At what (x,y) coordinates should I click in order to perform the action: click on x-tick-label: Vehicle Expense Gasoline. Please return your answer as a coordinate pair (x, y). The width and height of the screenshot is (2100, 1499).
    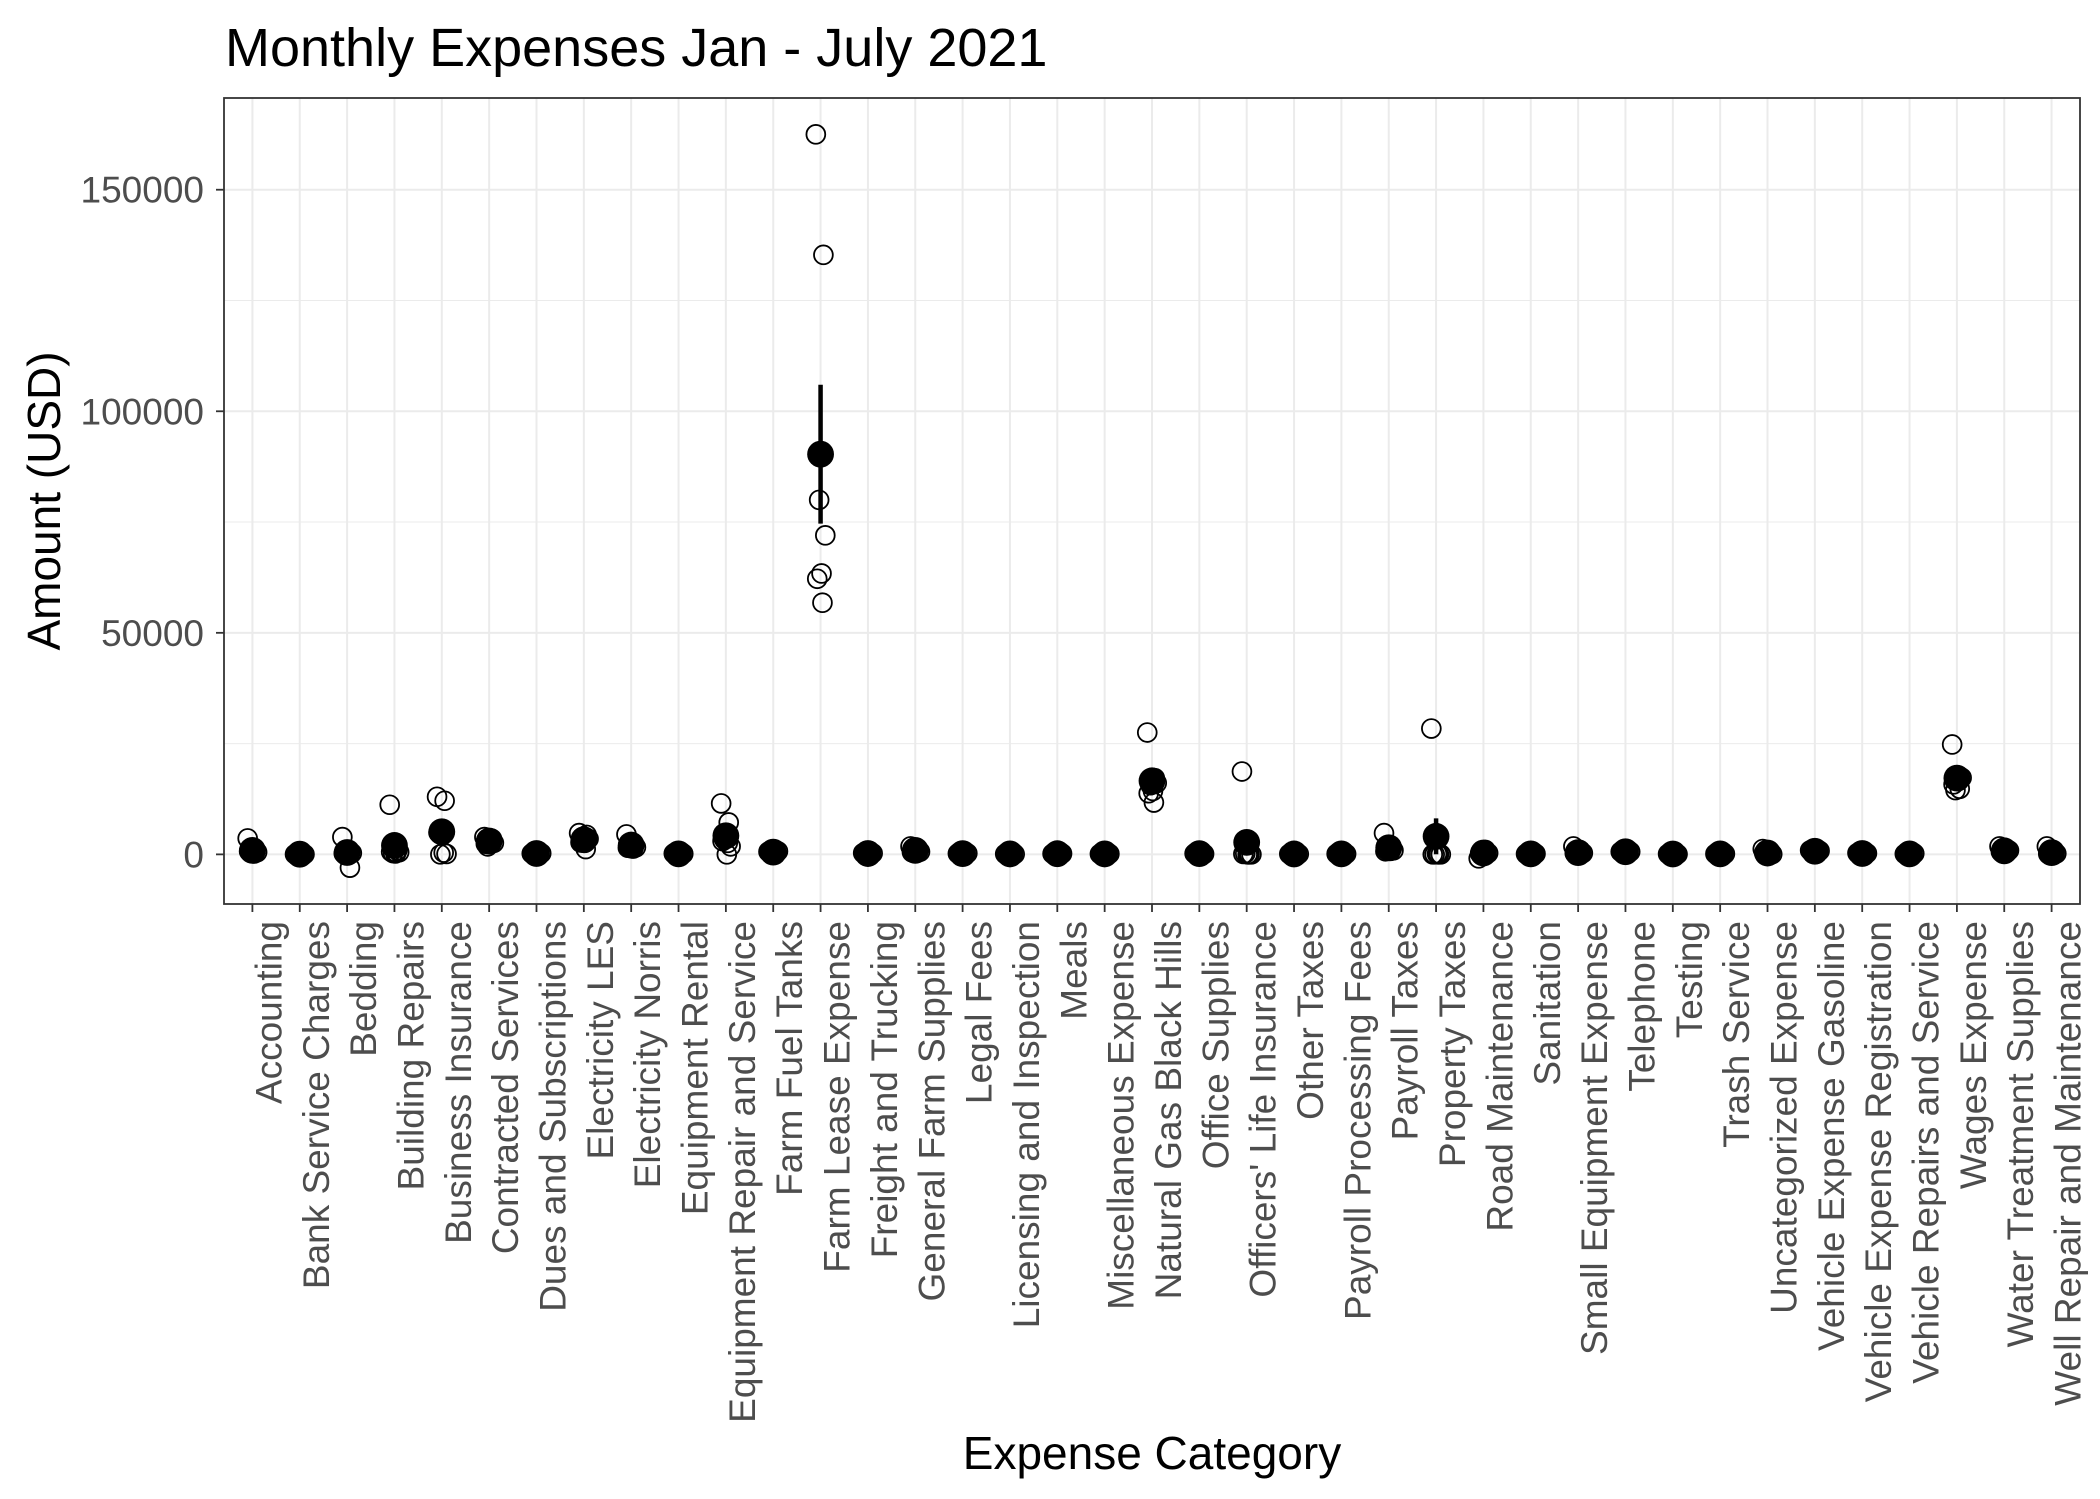
    Looking at the image, I should click on (1831, 1136).